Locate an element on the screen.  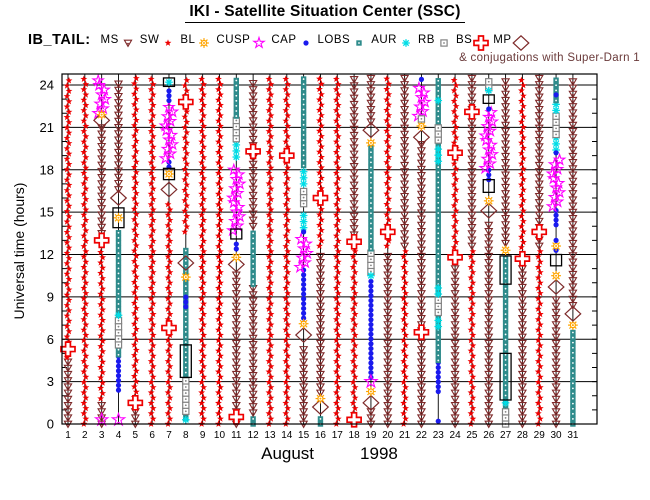
legend-item-bl: BL is located at coordinates (196, 40).